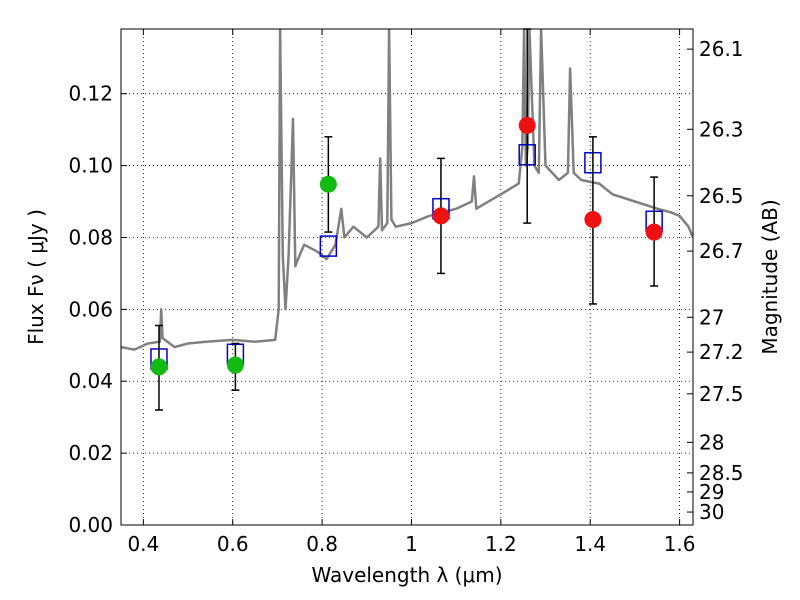  I want to click on mag-tick-label: 26.7, so click(721, 251).